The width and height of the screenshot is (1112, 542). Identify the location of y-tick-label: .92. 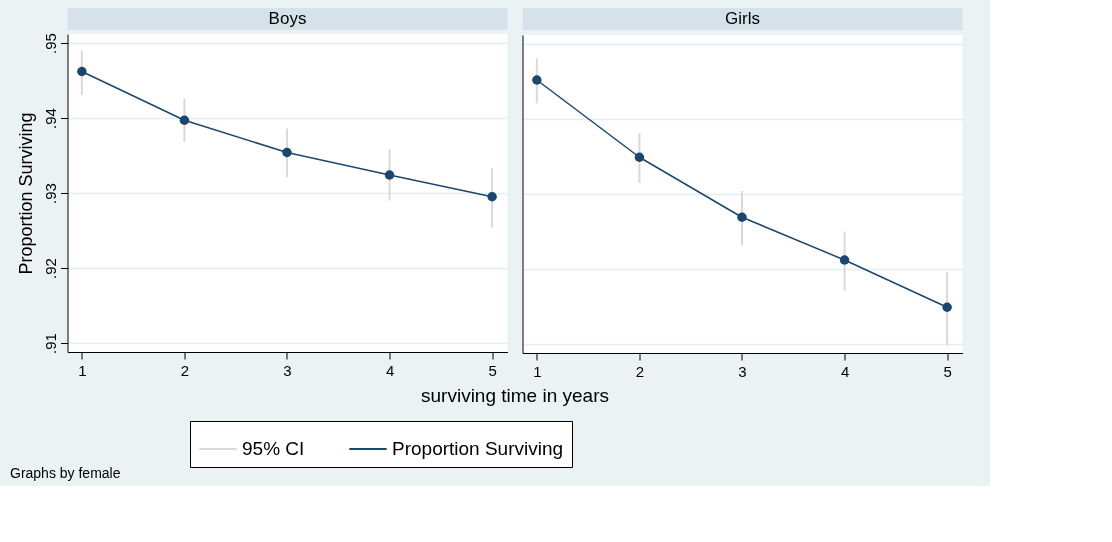
(50, 268).